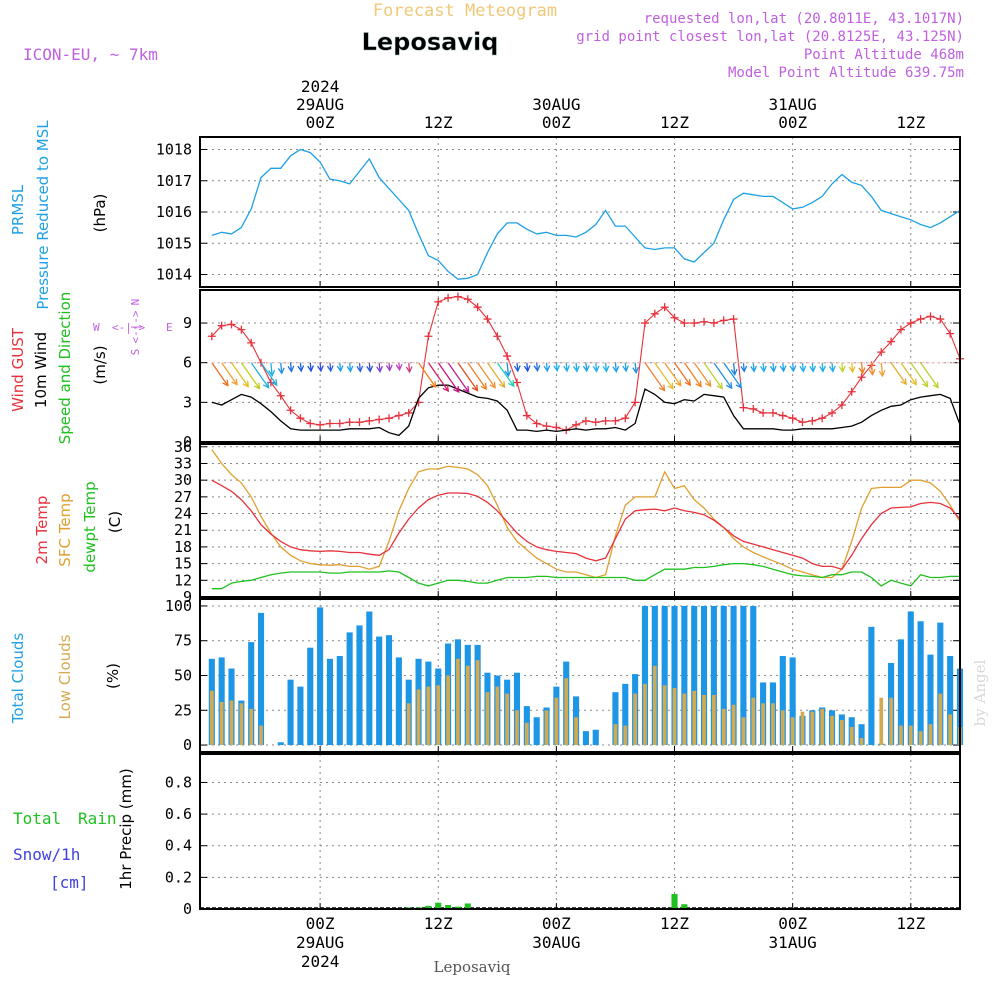  Describe the element at coordinates (90, 526) in the screenshot. I see `dewpt-label: dewpt Temp` at that location.